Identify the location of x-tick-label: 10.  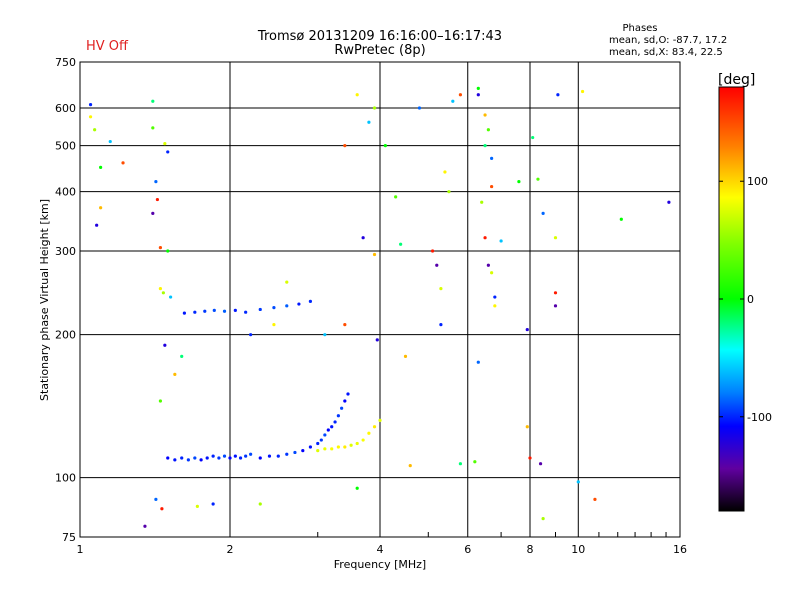
(578, 549).